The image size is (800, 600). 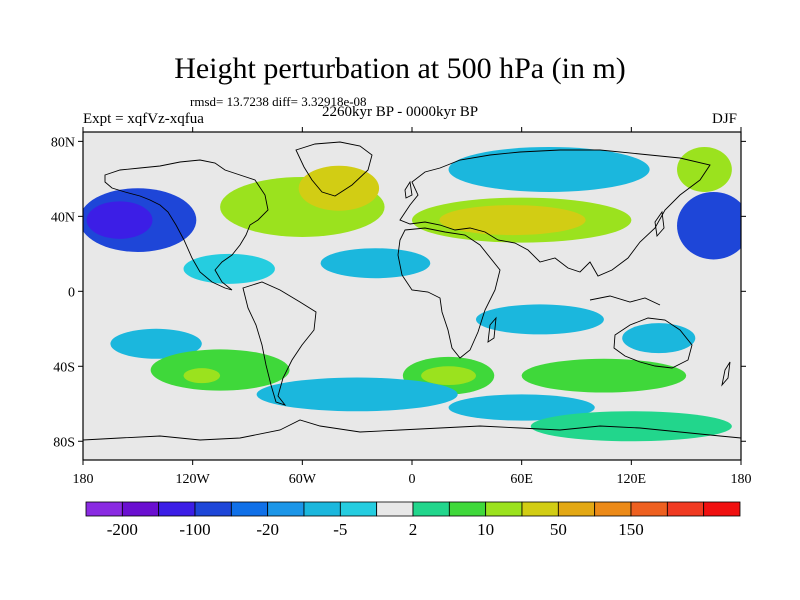 I want to click on field-region-alaska-high, so click(x=704, y=169).